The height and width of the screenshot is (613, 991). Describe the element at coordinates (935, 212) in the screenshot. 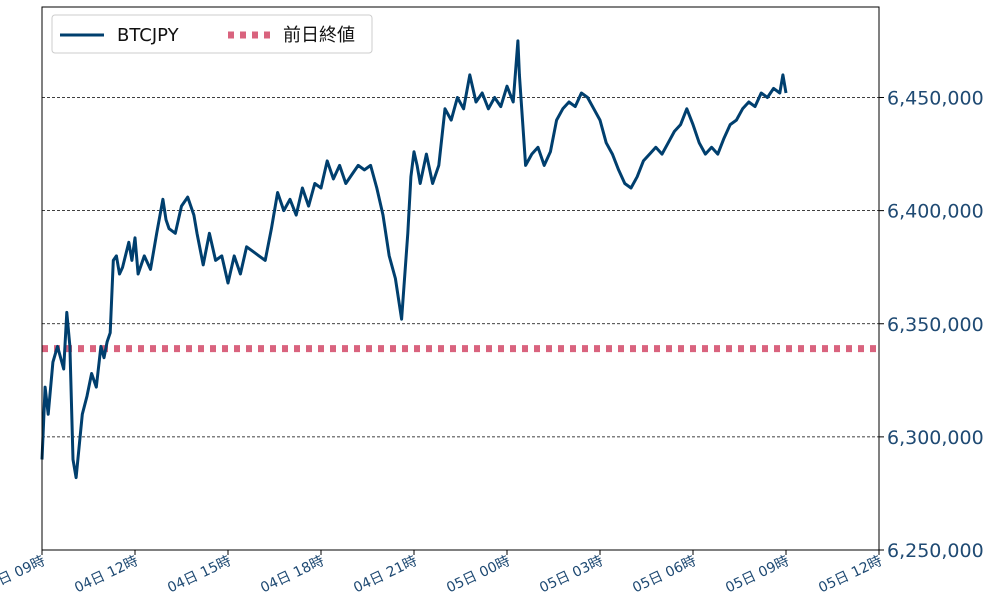

I see `y-tick-label-3: 6,400,000` at that location.